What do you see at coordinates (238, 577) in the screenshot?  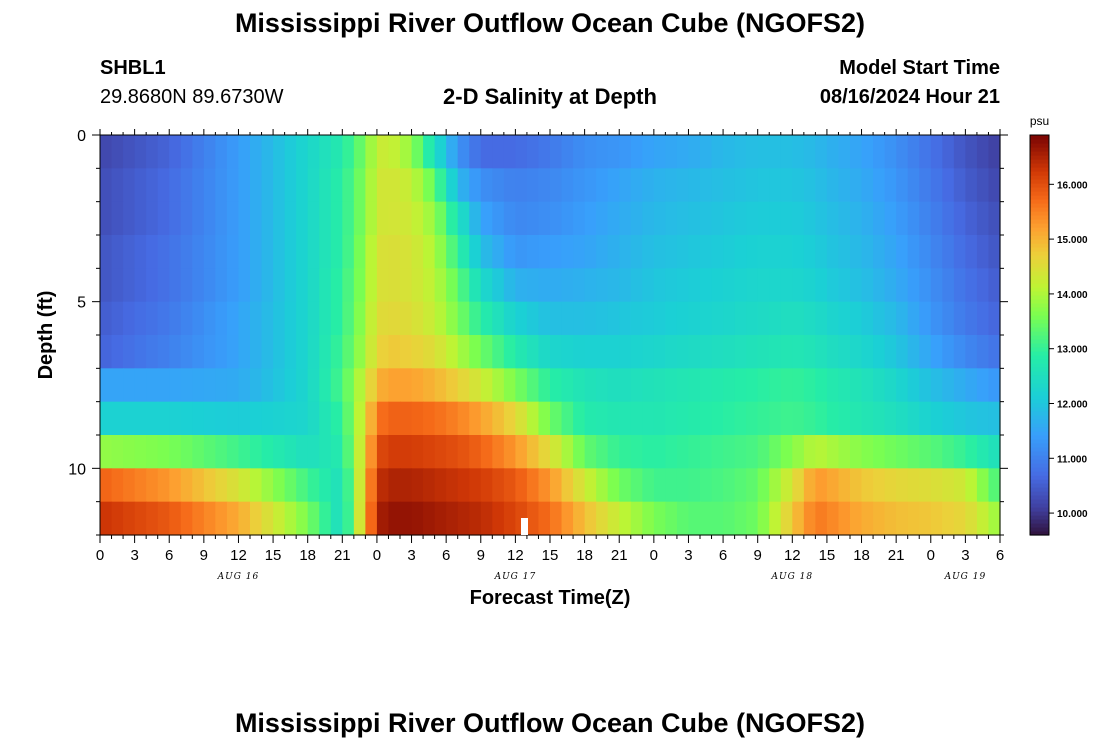 I see `x-date-label: AUG 16` at bounding box center [238, 577].